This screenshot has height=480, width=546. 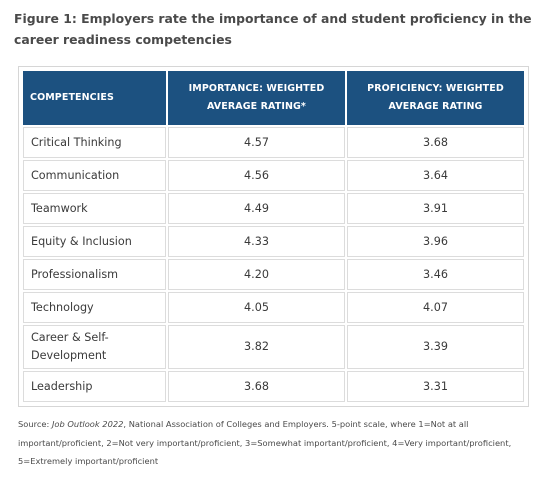 I want to click on table-row: Technology 4.05 4.07, so click(x=273, y=307).